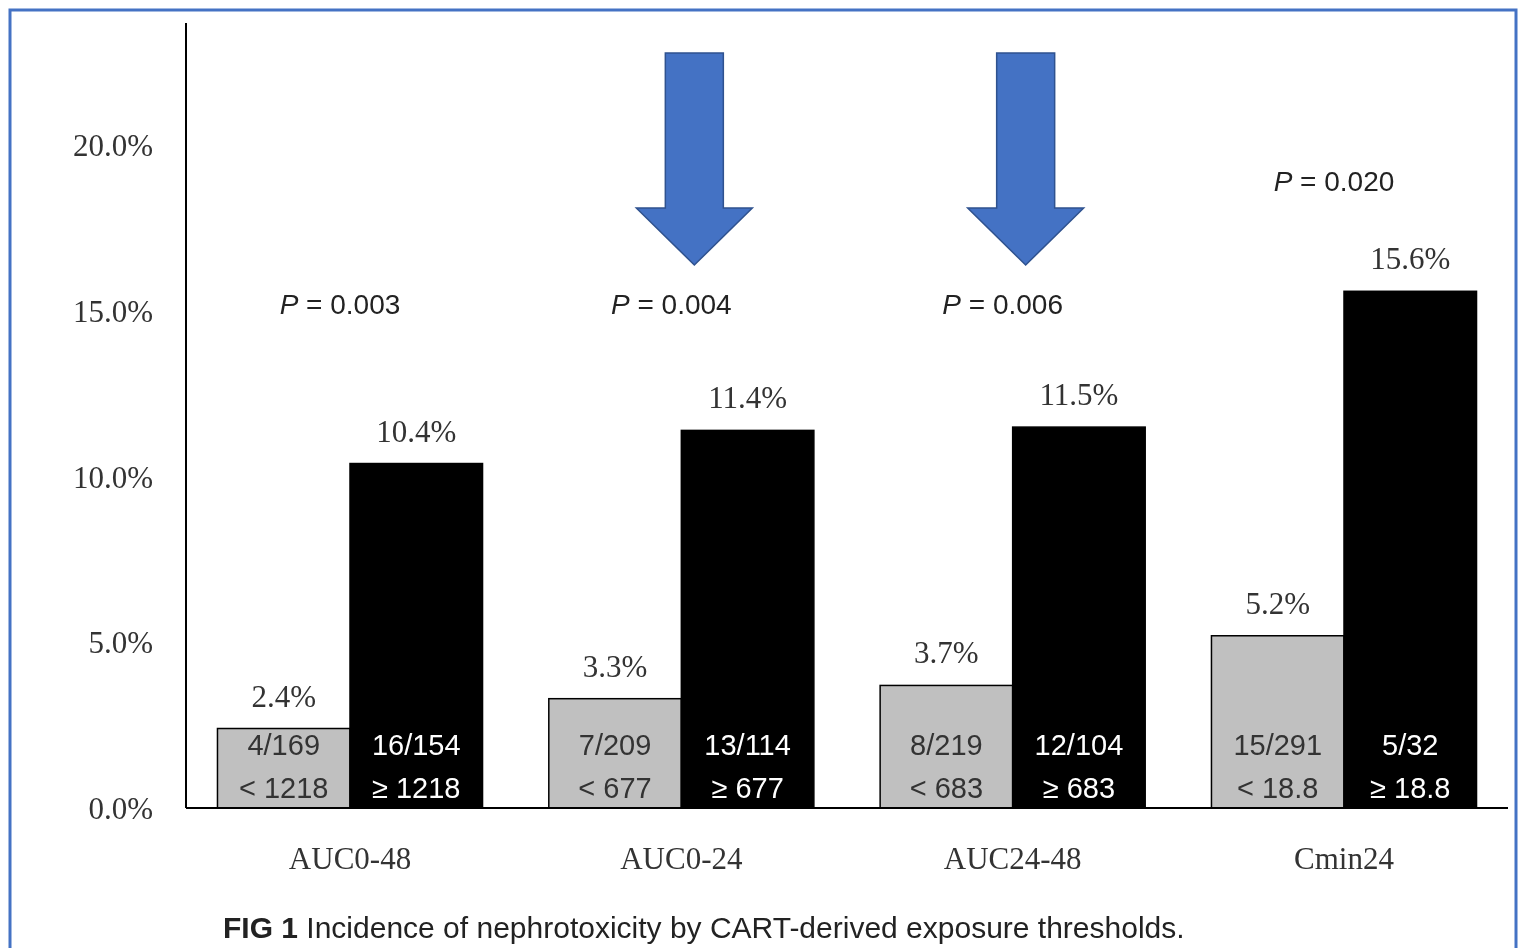 This screenshot has width=1526, height=950. Describe the element at coordinates (1002, 305) in the screenshot. I see `annotation: P = 0.006` at that location.